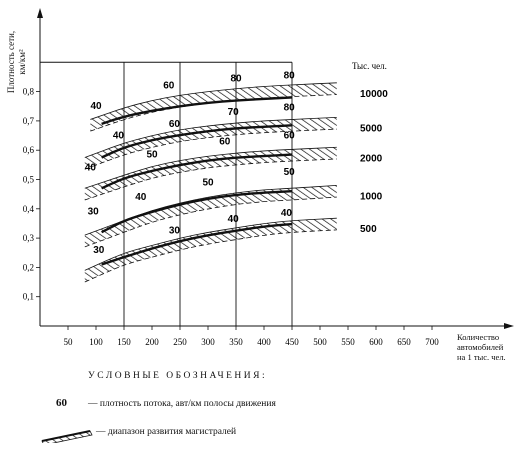  I want to click on y-axis-label-line2: км/км², so click(22, 62).